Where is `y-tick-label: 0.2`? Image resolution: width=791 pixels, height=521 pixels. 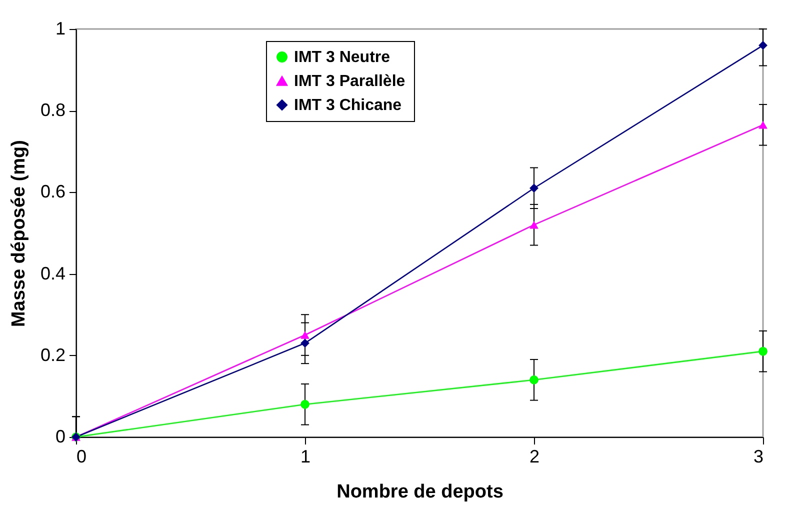 y-tick-label: 0.2 is located at coordinates (53, 354).